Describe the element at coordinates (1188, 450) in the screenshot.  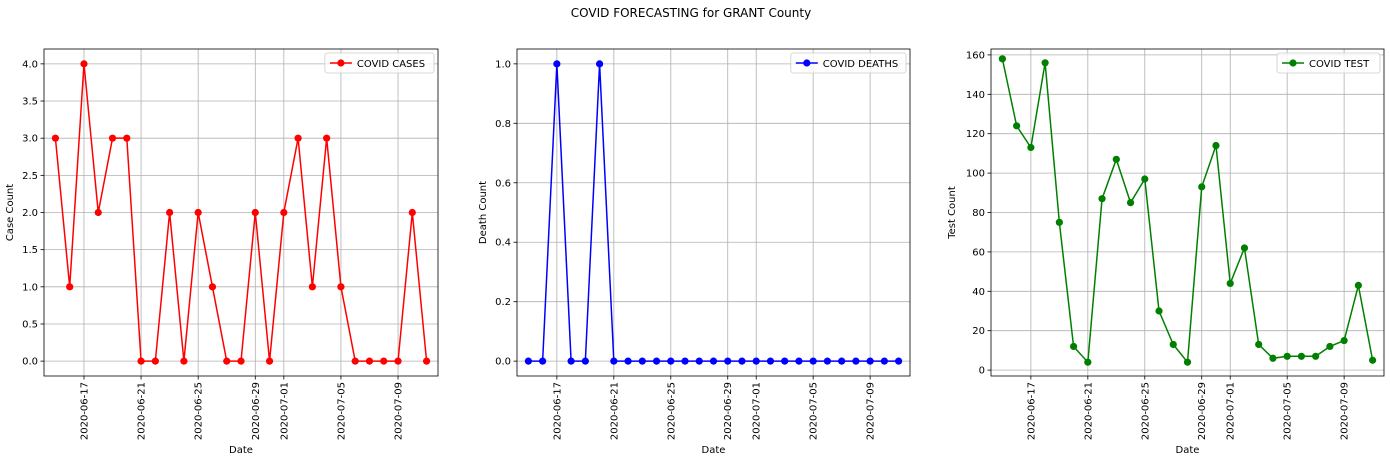
I see `x-axis-label: Date` at that location.